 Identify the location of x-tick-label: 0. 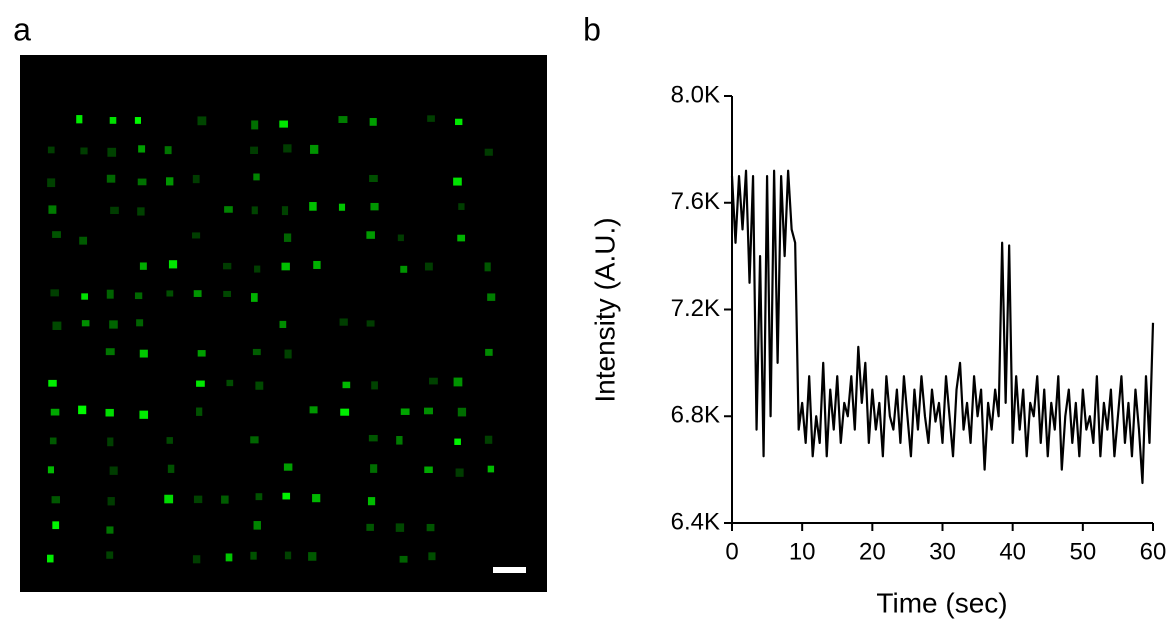
(731, 551).